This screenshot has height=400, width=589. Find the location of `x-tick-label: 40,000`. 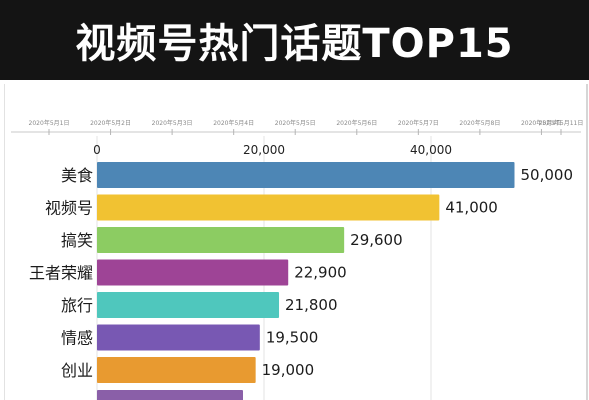

x-tick-label: 40,000 is located at coordinates (431, 150).